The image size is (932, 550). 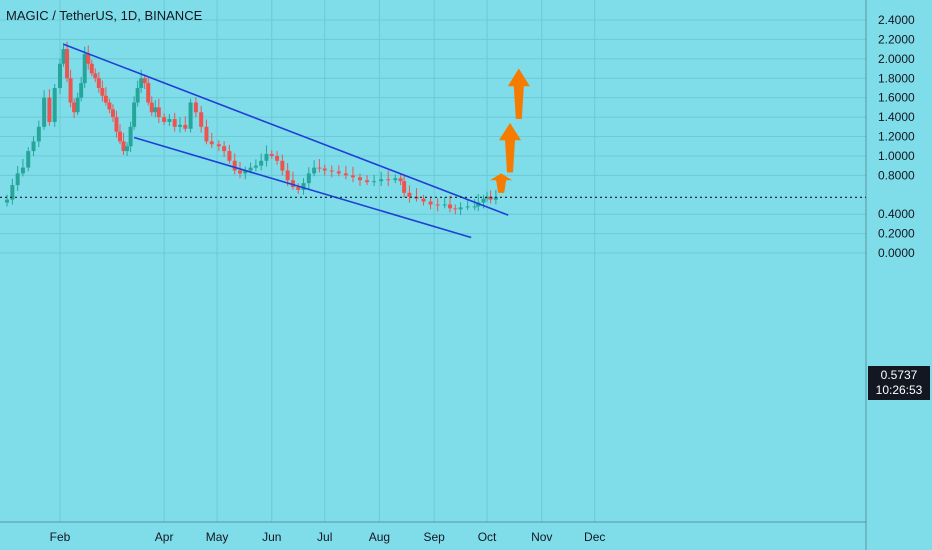 What do you see at coordinates (541, 537) in the screenshot?
I see `x-tick-label: Nov` at bounding box center [541, 537].